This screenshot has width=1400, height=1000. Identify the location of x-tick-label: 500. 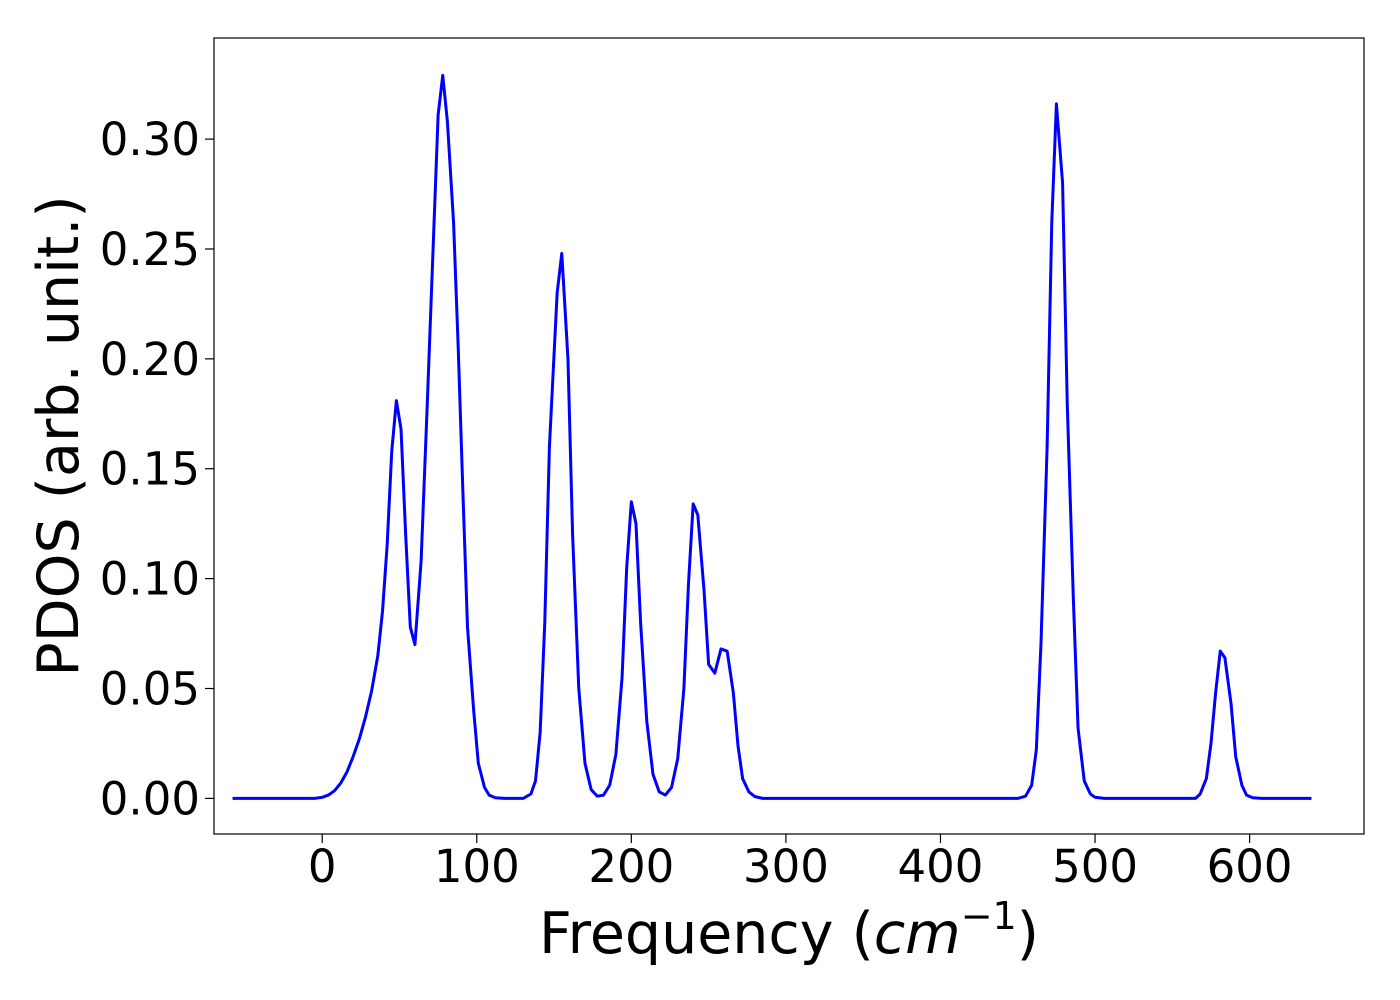
(1095, 866).